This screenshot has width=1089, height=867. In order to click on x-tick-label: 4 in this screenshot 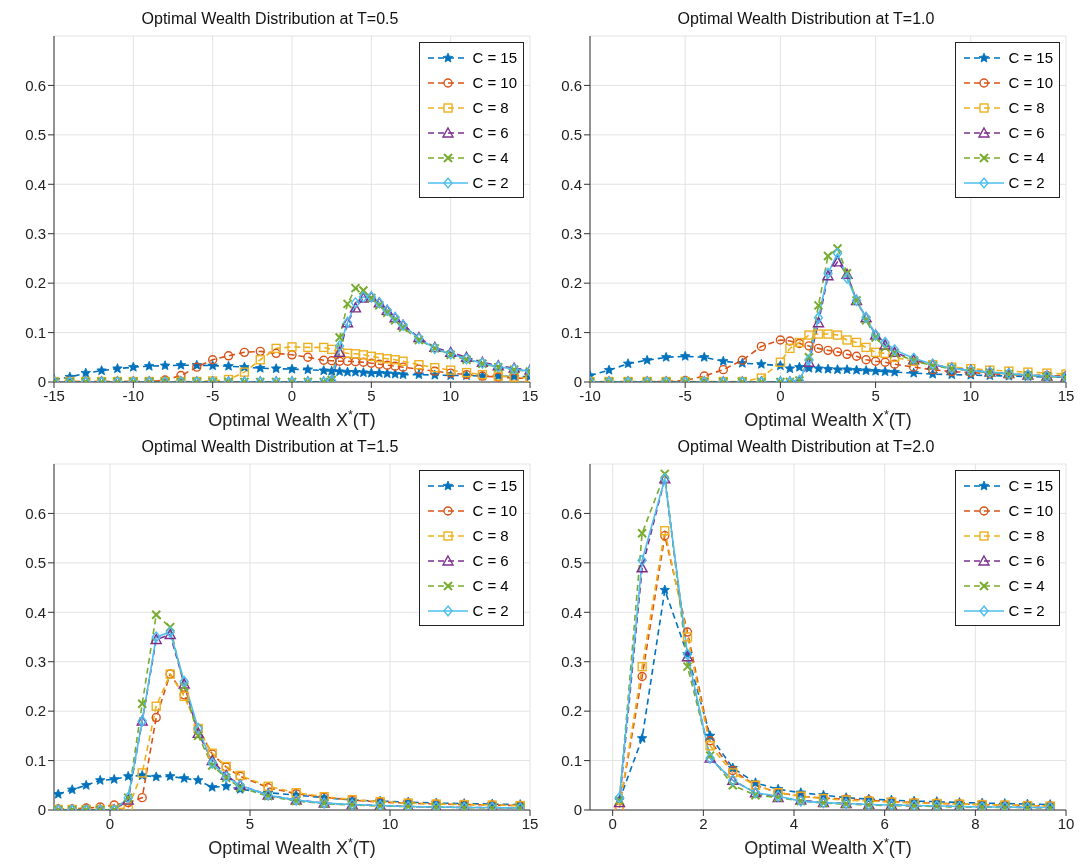, I will do `click(794, 823)`.